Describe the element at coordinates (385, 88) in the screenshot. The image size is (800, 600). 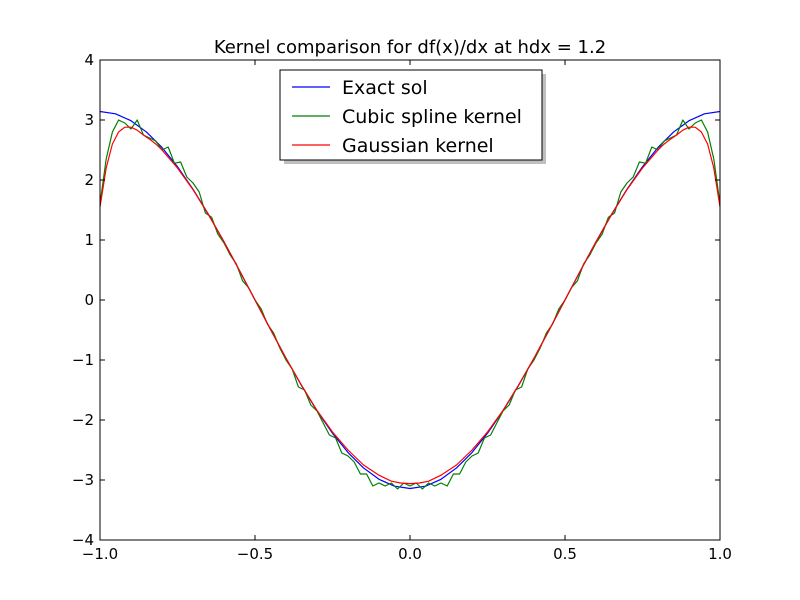
I see `legend-label-0: Exact sol` at that location.